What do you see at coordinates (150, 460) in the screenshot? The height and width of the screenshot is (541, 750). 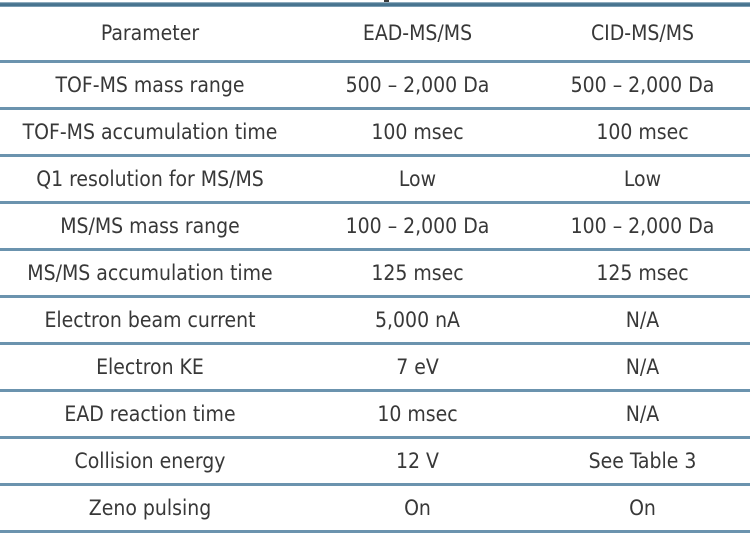 I see `parameter-cell: Collision energy` at bounding box center [150, 460].